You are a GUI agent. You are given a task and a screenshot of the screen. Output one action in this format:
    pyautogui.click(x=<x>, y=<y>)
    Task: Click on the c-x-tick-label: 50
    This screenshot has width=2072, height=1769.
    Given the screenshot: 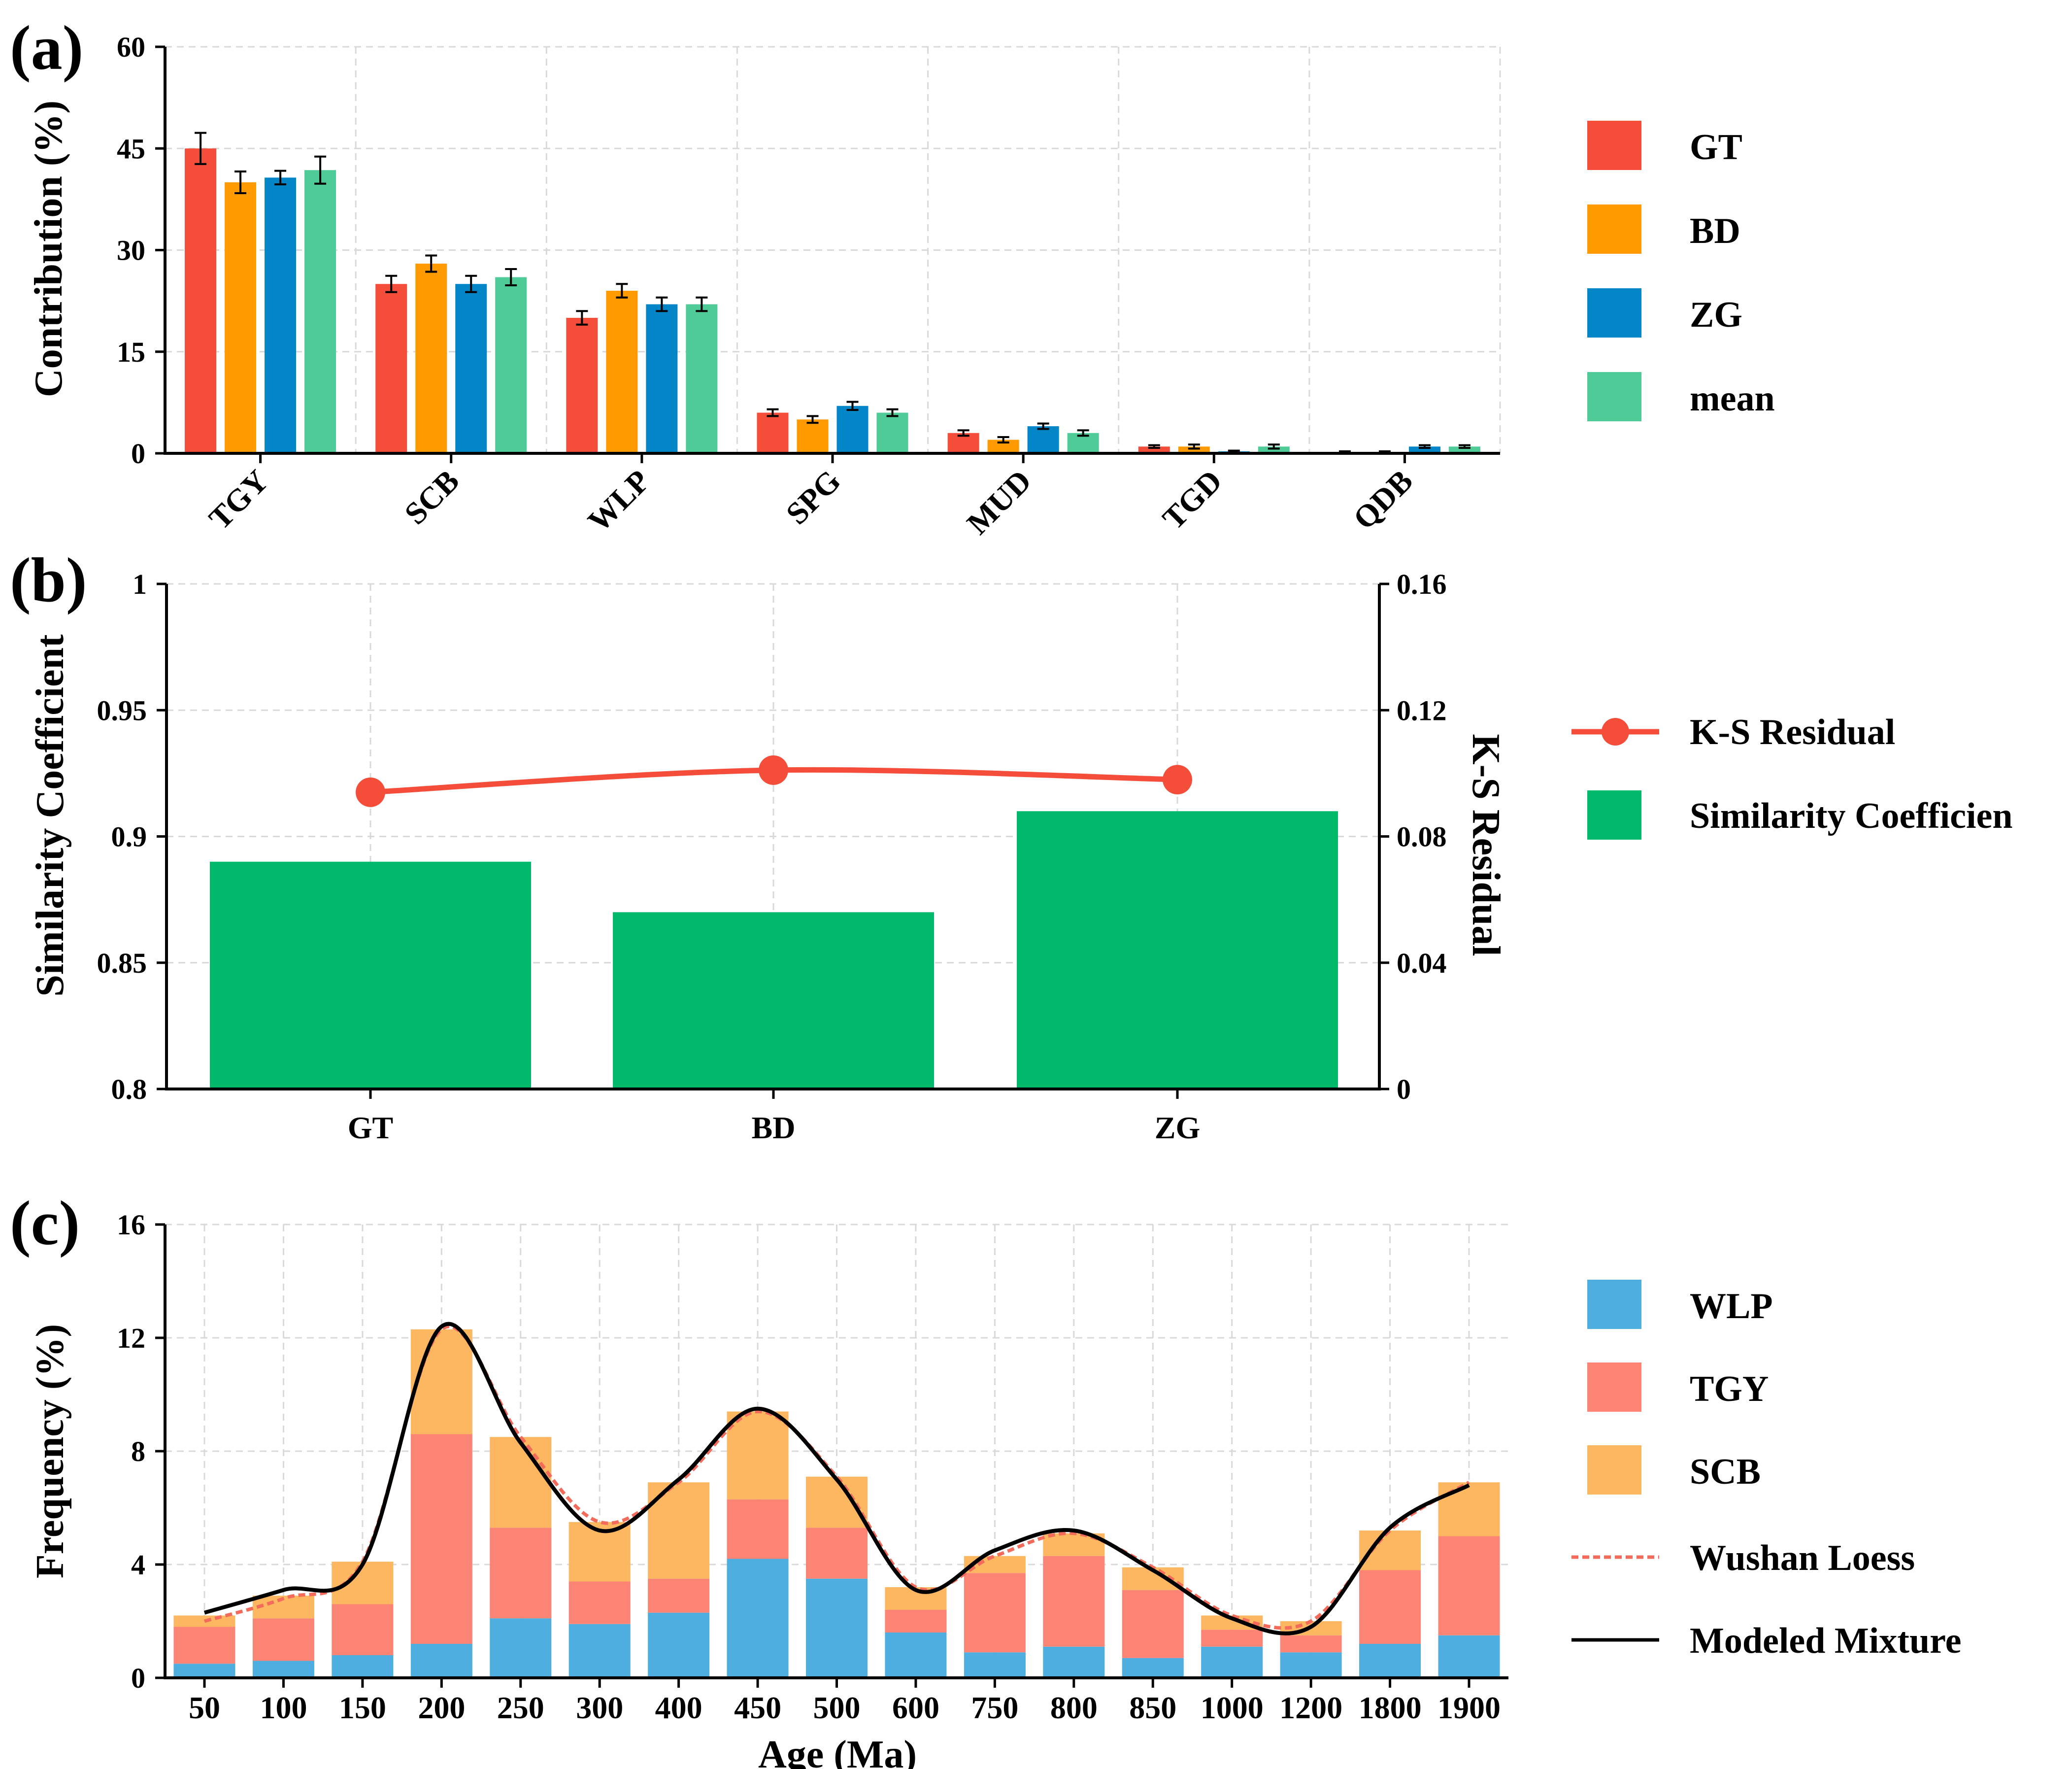 What is the action you would take?
    pyautogui.click(x=205, y=1707)
    